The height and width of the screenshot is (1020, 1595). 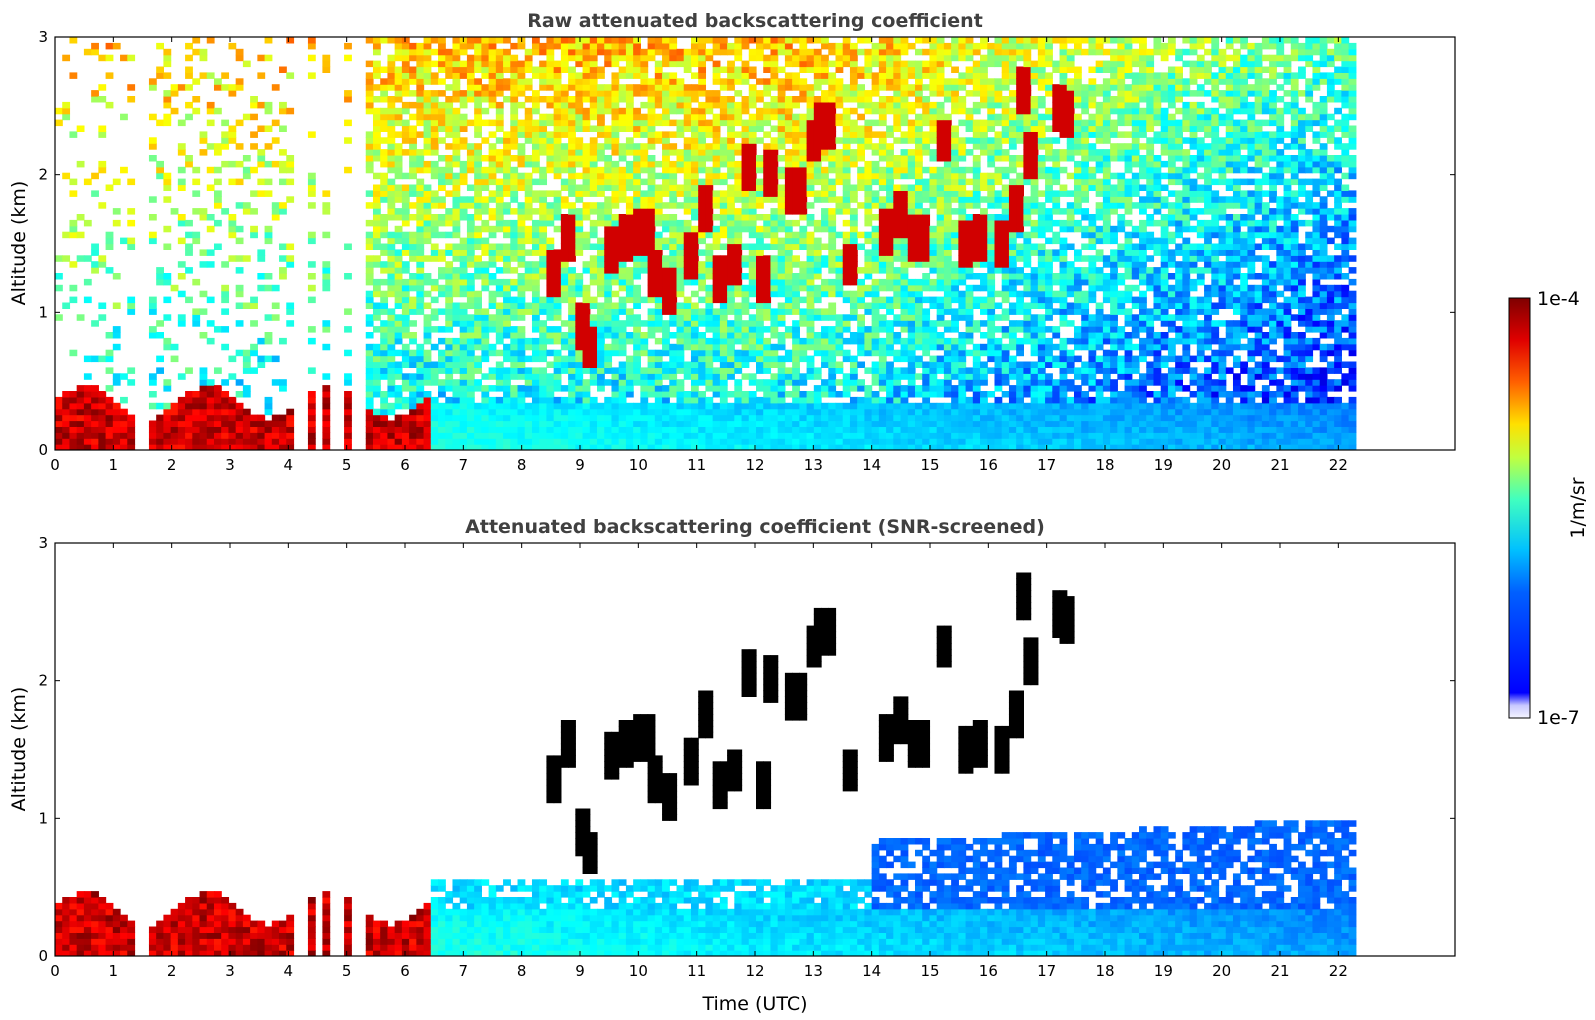 I want to click on colorbar: 1e-4 1e-7 1/m/sr, so click(x=1548, y=508).